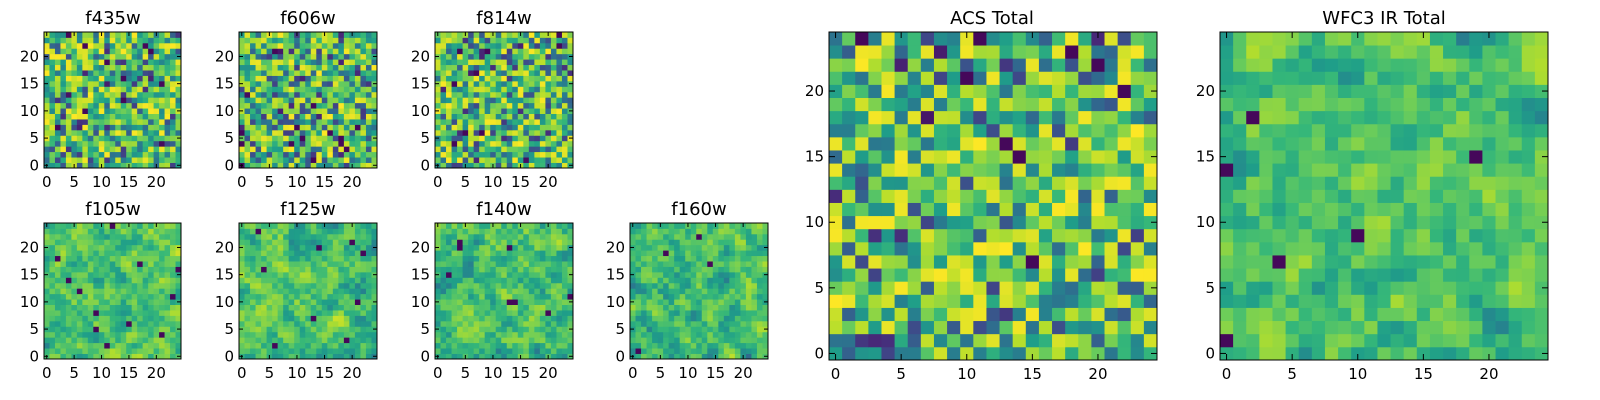  I want to click on x-tick-label: 10, so click(296, 373).